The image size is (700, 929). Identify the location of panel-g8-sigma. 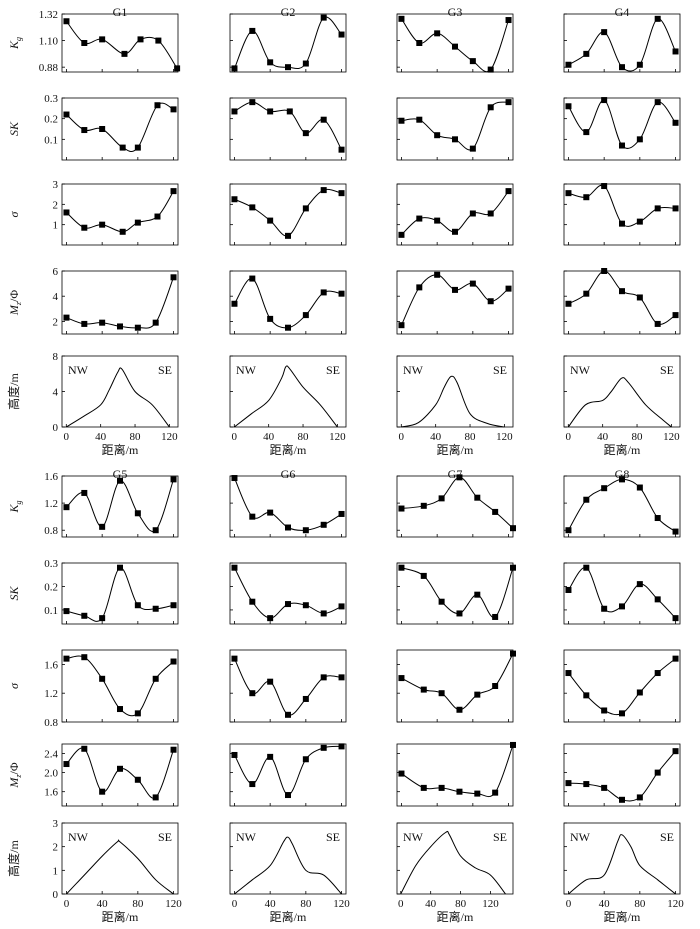
(622, 686).